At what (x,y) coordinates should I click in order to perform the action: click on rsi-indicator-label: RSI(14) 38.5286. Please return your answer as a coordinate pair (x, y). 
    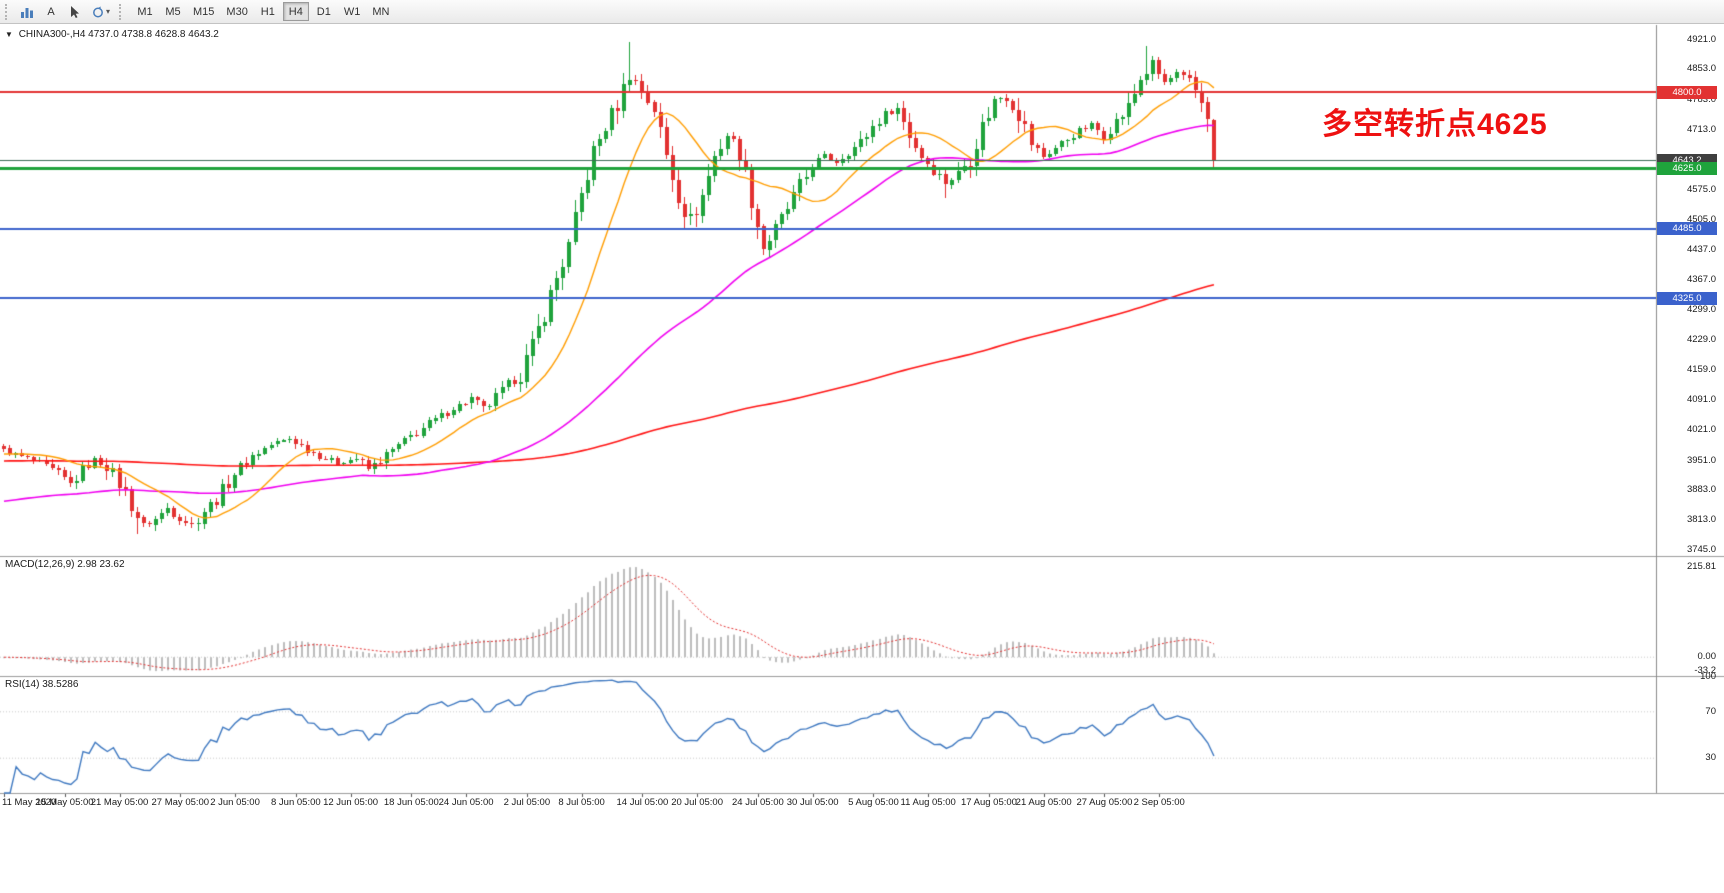
    Looking at the image, I should click on (42, 684).